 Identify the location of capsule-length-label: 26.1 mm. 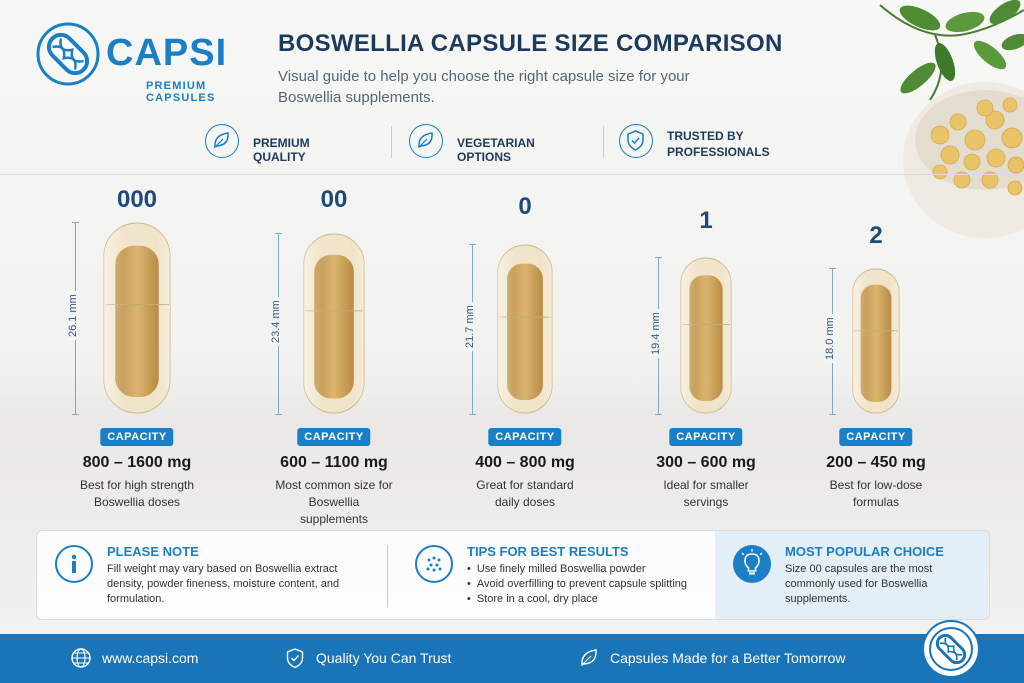
(73, 315).